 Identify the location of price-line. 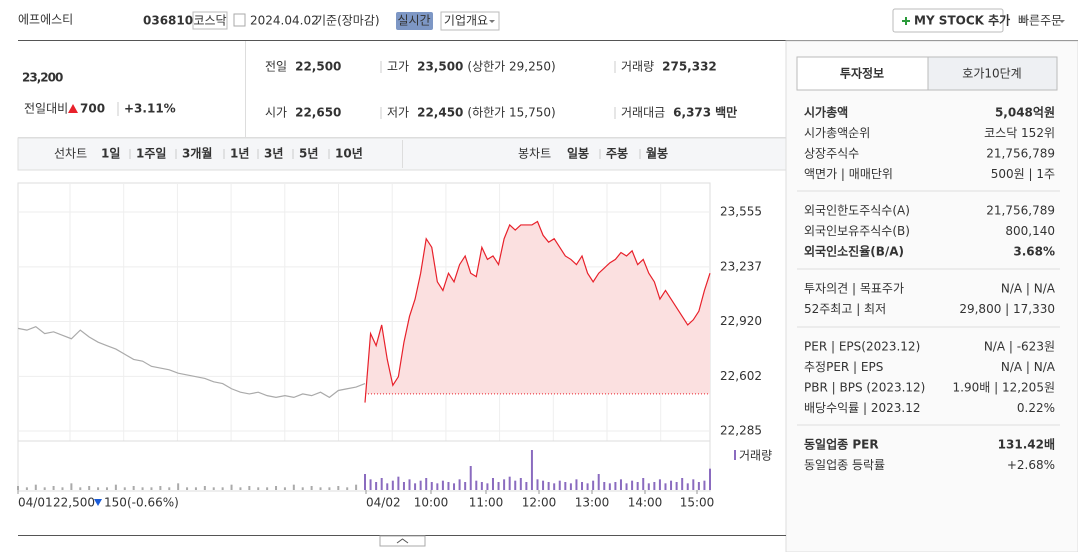
(191, 362).